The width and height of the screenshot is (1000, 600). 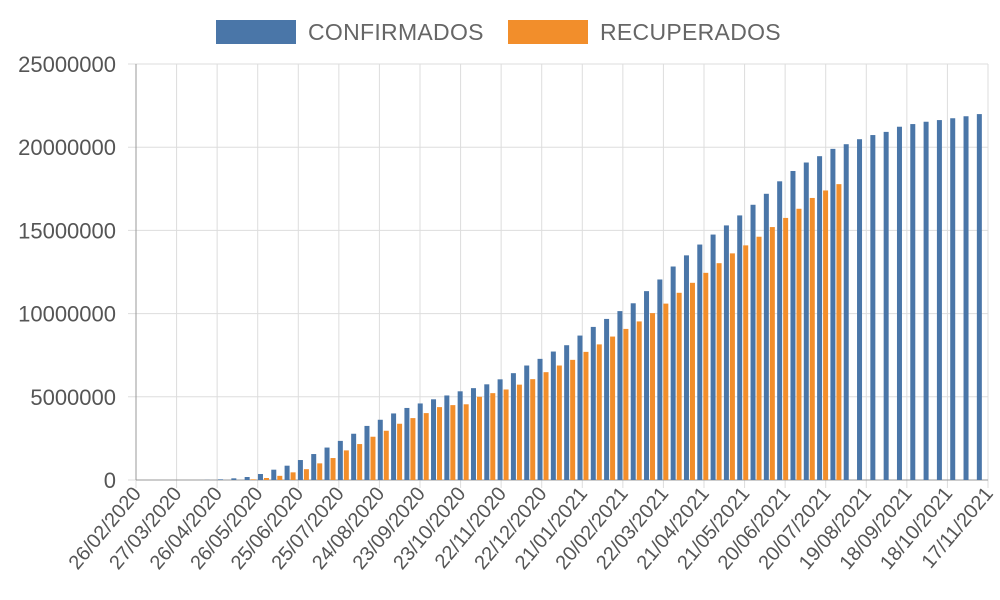 I want to click on legend-swatch-confirmados, so click(x=256, y=32).